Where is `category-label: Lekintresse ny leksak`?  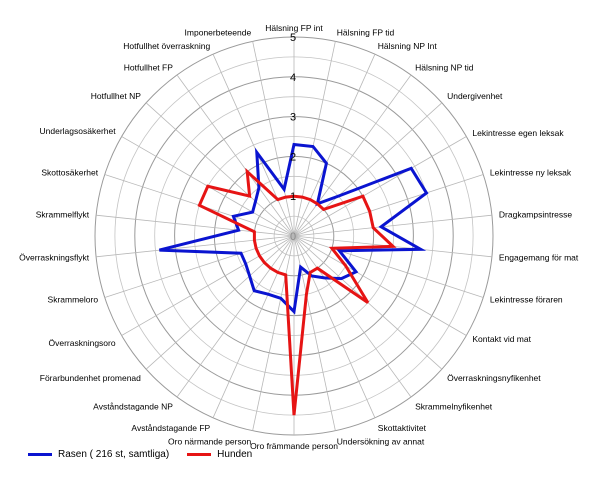 category-label: Lekintresse ny leksak is located at coordinates (531, 172).